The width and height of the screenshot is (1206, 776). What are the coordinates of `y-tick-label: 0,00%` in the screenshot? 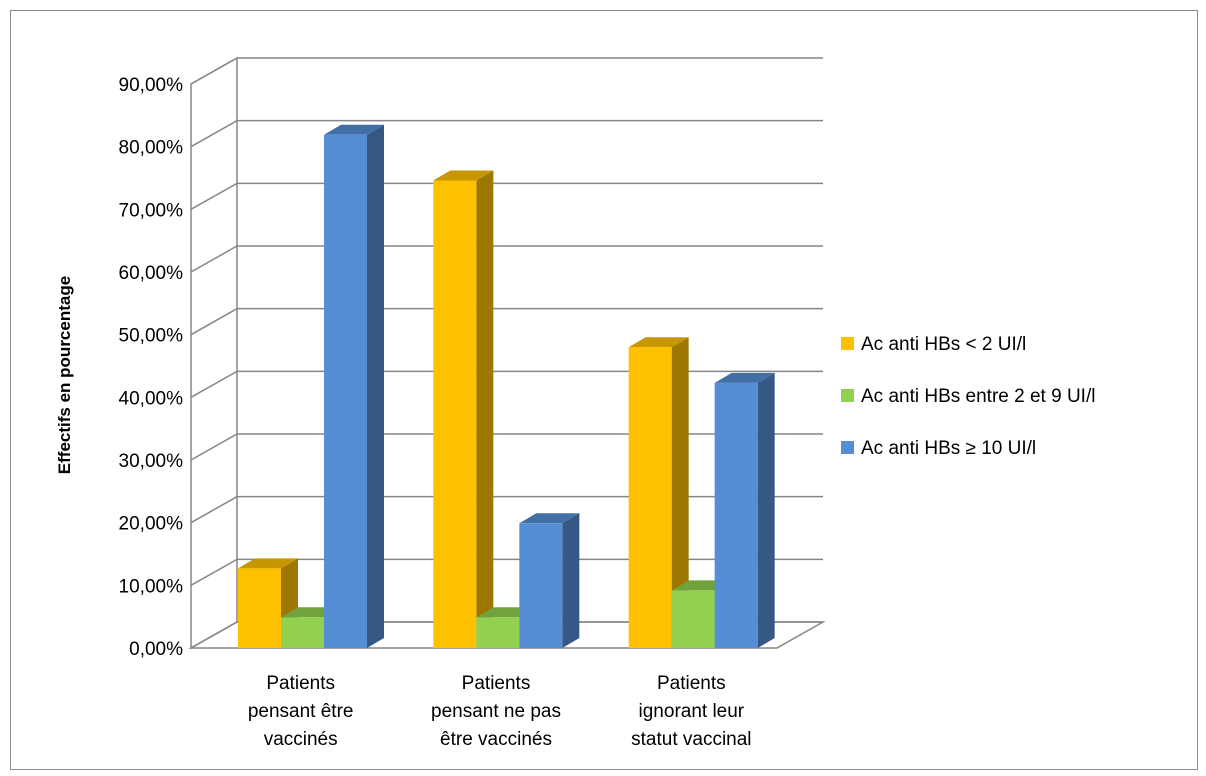 It's located at (156, 649).